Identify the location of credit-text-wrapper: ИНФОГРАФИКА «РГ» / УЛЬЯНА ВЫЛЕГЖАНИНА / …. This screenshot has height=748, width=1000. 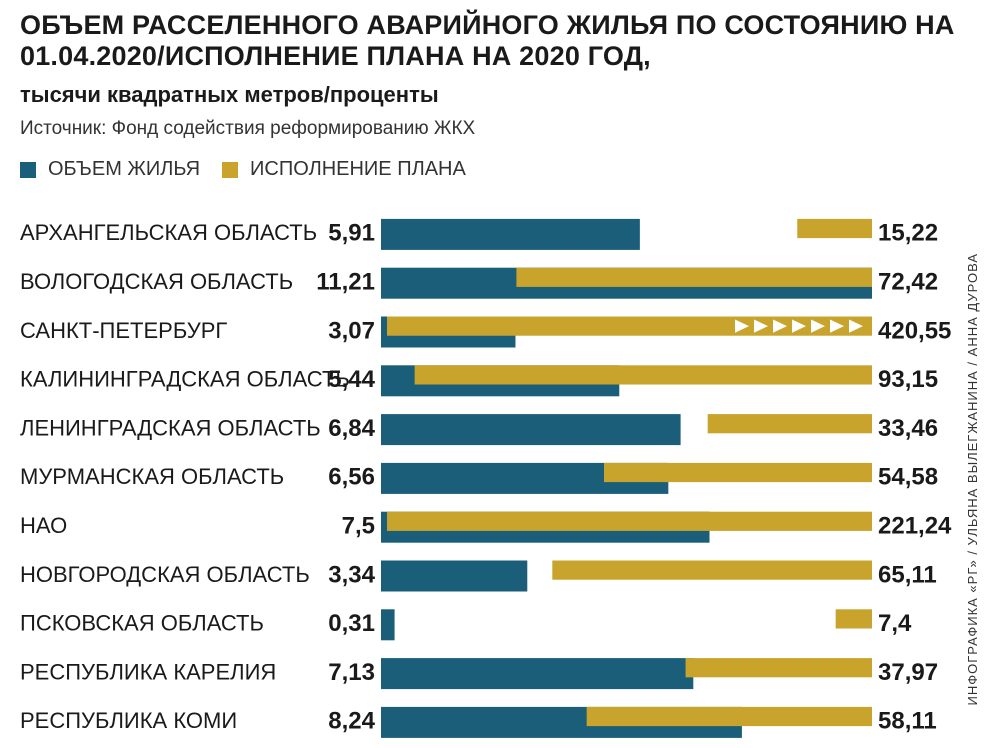
(972, 479).